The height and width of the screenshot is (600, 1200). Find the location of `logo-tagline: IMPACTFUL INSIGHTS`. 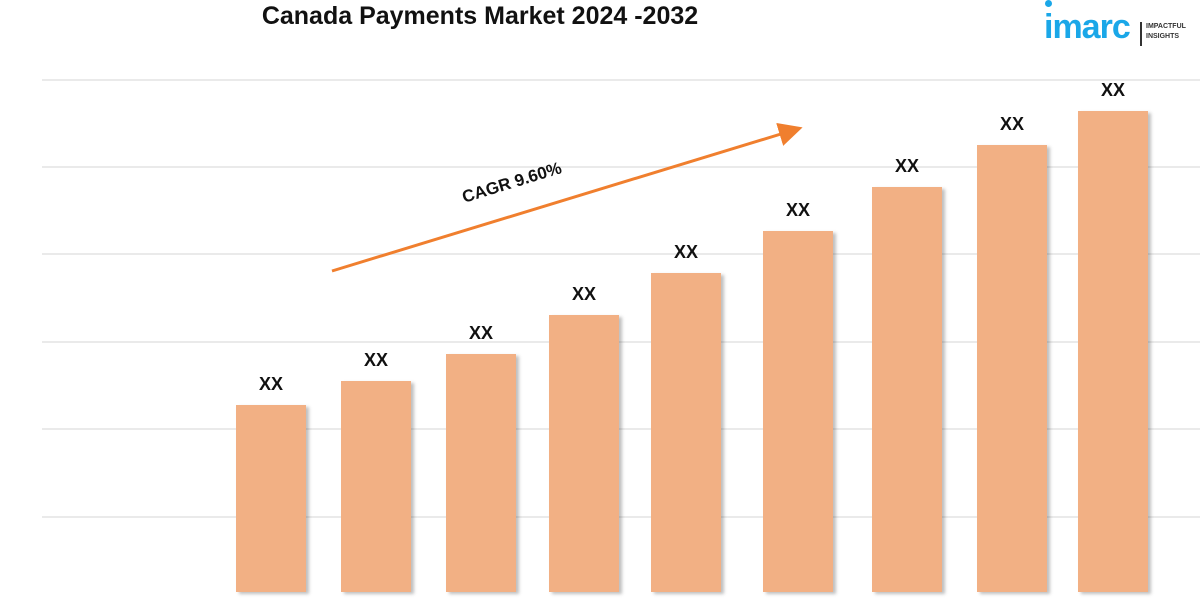

logo-tagline: IMPACTFUL INSIGHTS is located at coordinates (1166, 32).